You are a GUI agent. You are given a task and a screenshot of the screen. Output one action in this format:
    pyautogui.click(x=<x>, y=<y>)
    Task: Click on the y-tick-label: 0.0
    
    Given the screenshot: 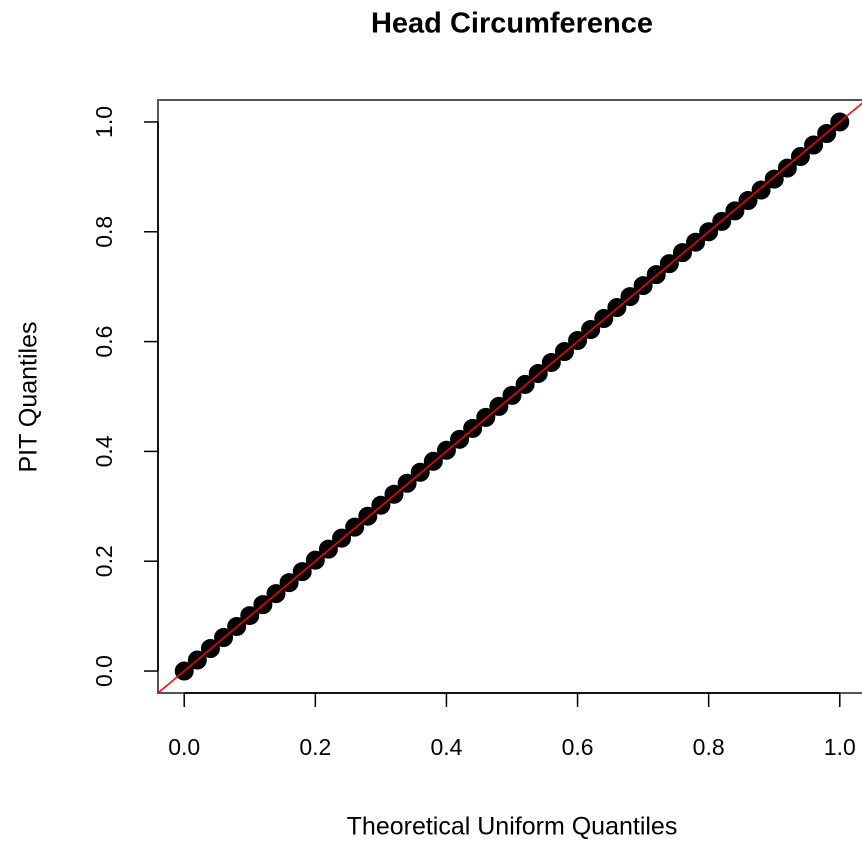 What is the action you would take?
    pyautogui.click(x=104, y=671)
    